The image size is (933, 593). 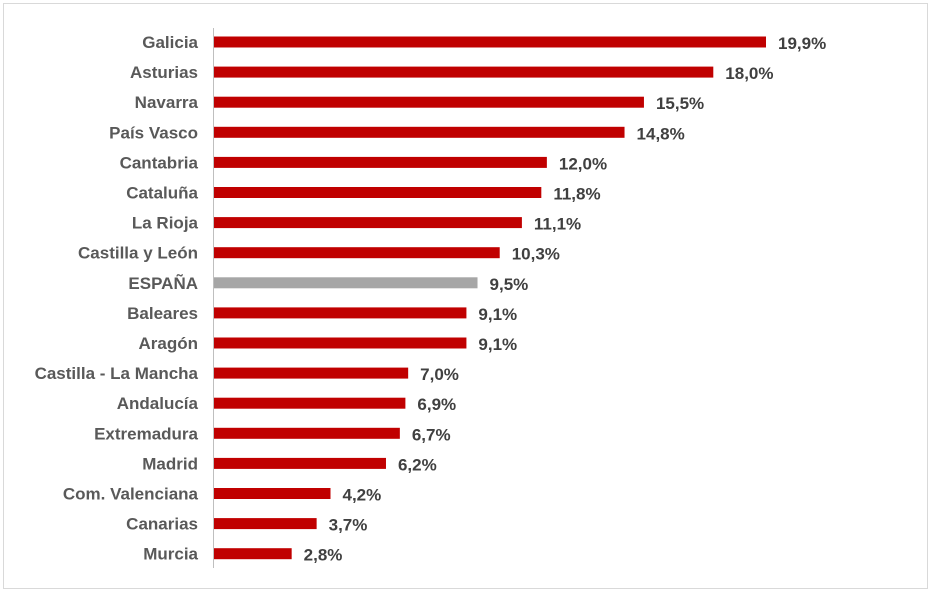 I want to click on category-label: Canarias, so click(x=162, y=524).